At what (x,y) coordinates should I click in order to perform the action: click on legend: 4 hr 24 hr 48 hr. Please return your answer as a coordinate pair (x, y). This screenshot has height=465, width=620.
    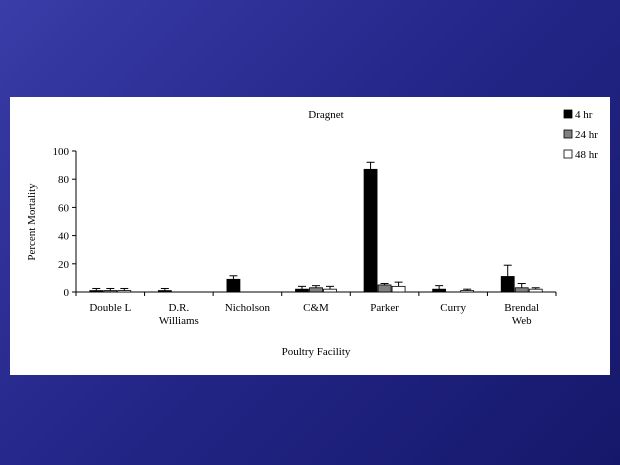
    Looking at the image, I should click on (580, 135).